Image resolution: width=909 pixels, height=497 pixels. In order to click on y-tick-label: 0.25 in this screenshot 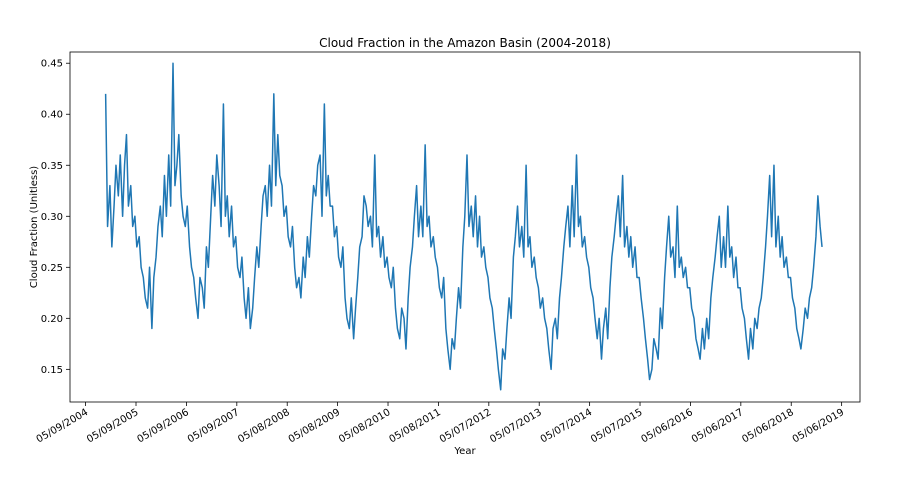, I will do `click(52, 268)`.